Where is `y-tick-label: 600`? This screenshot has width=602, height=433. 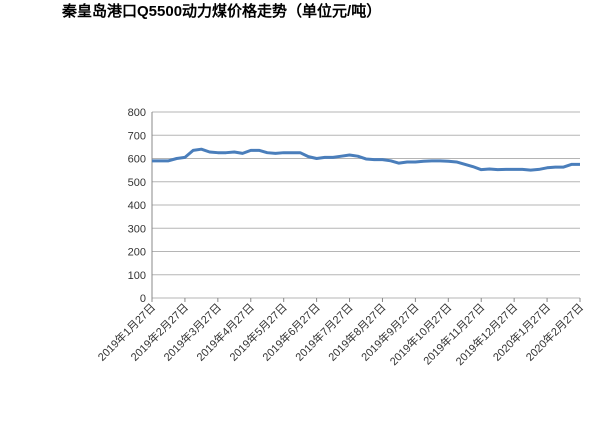
y-tick-label: 600 is located at coordinates (137, 160).